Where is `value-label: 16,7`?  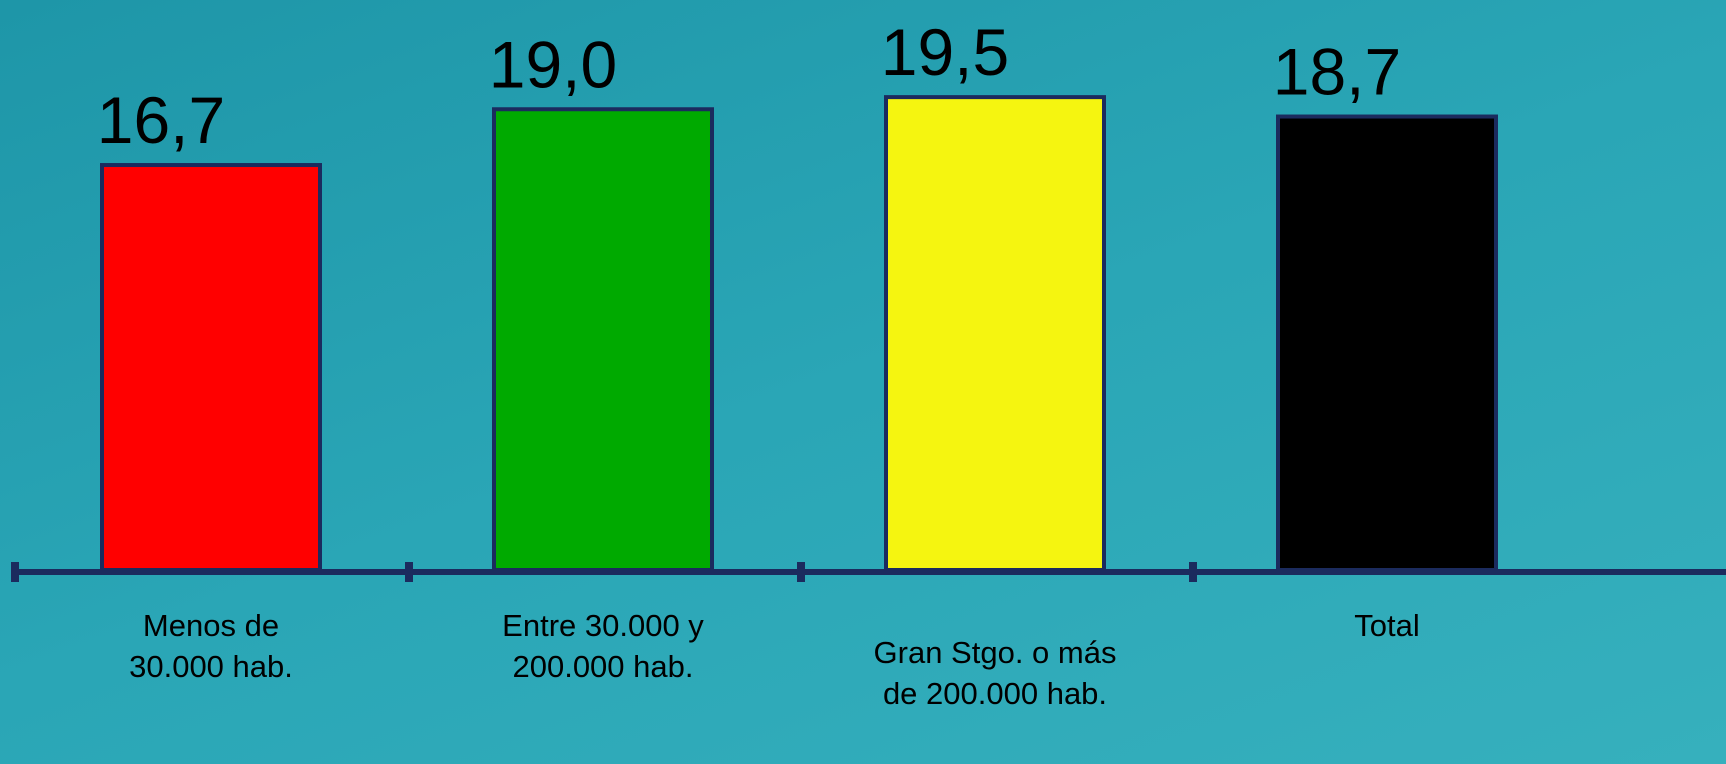
value-label: 16,7 is located at coordinates (161, 120).